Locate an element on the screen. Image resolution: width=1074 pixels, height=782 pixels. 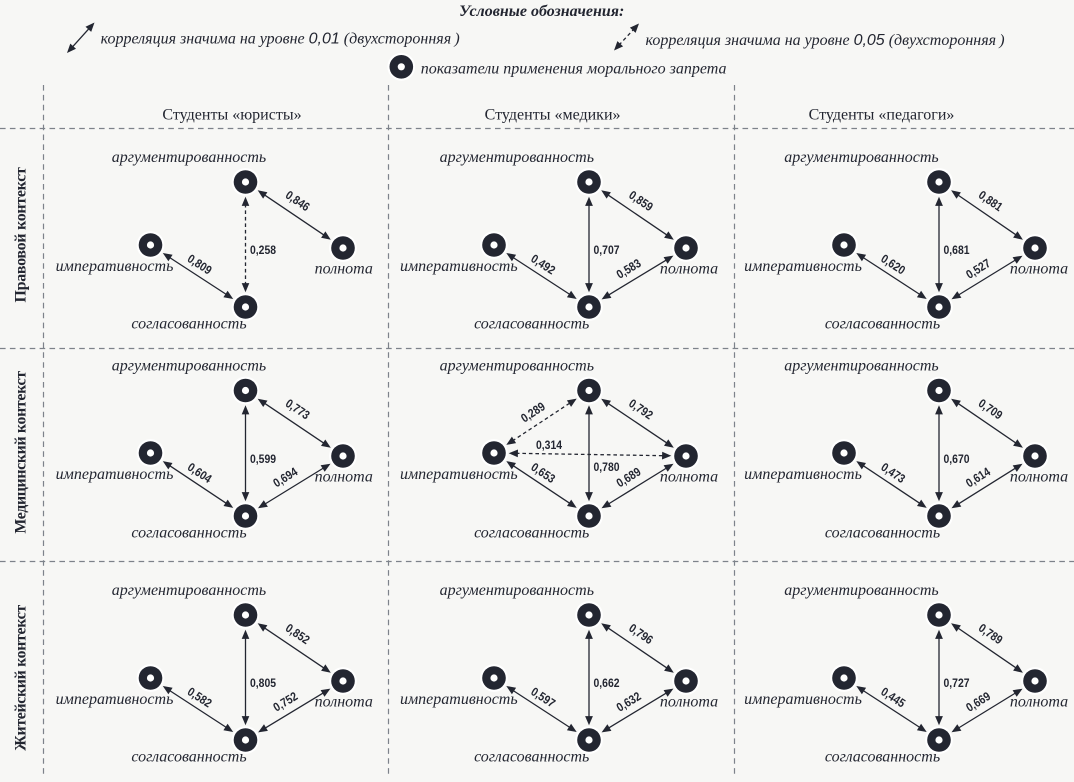
svg-text: Правовой контекст is located at coordinates (21, 235).